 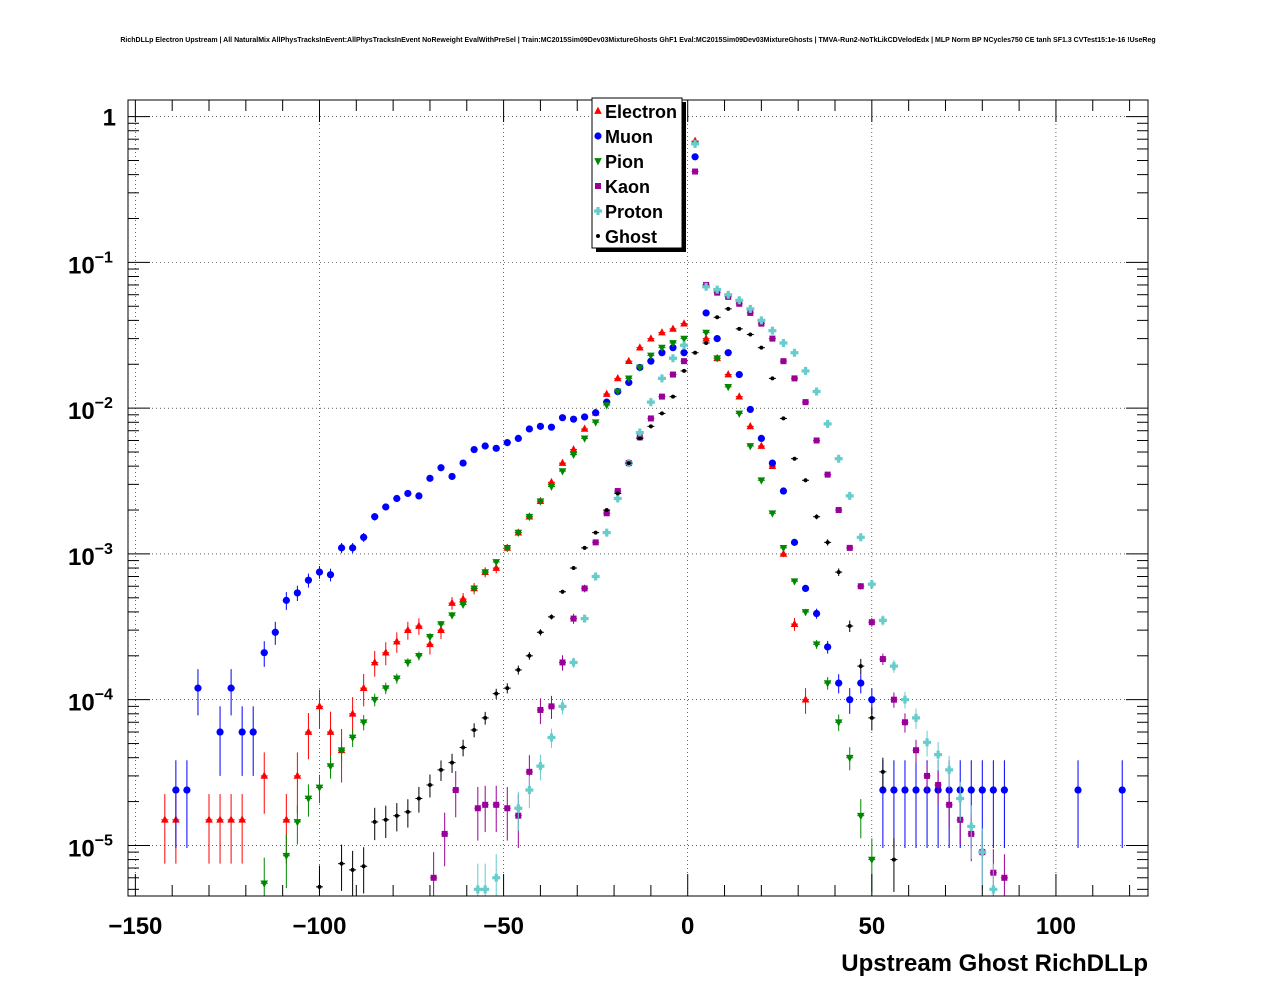 I want to click on legend-marker-kaon, so click(x=598, y=186).